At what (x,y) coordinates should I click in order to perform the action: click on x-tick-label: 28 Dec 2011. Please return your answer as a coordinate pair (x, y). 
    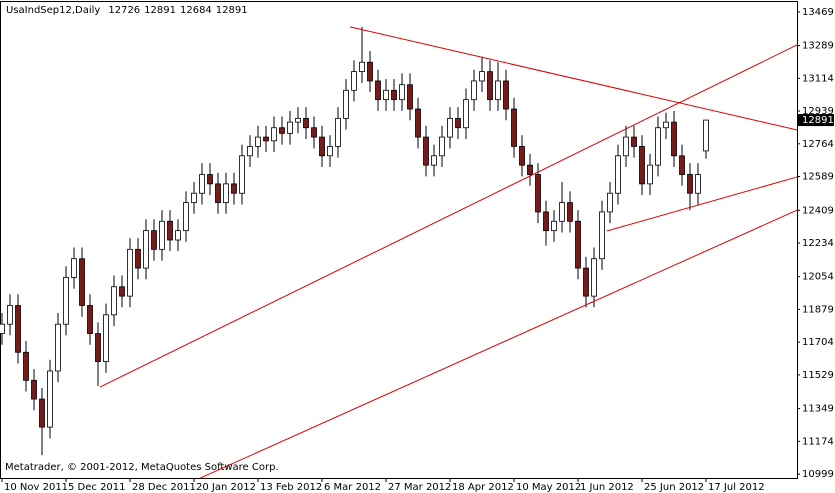
    Looking at the image, I should click on (164, 487).